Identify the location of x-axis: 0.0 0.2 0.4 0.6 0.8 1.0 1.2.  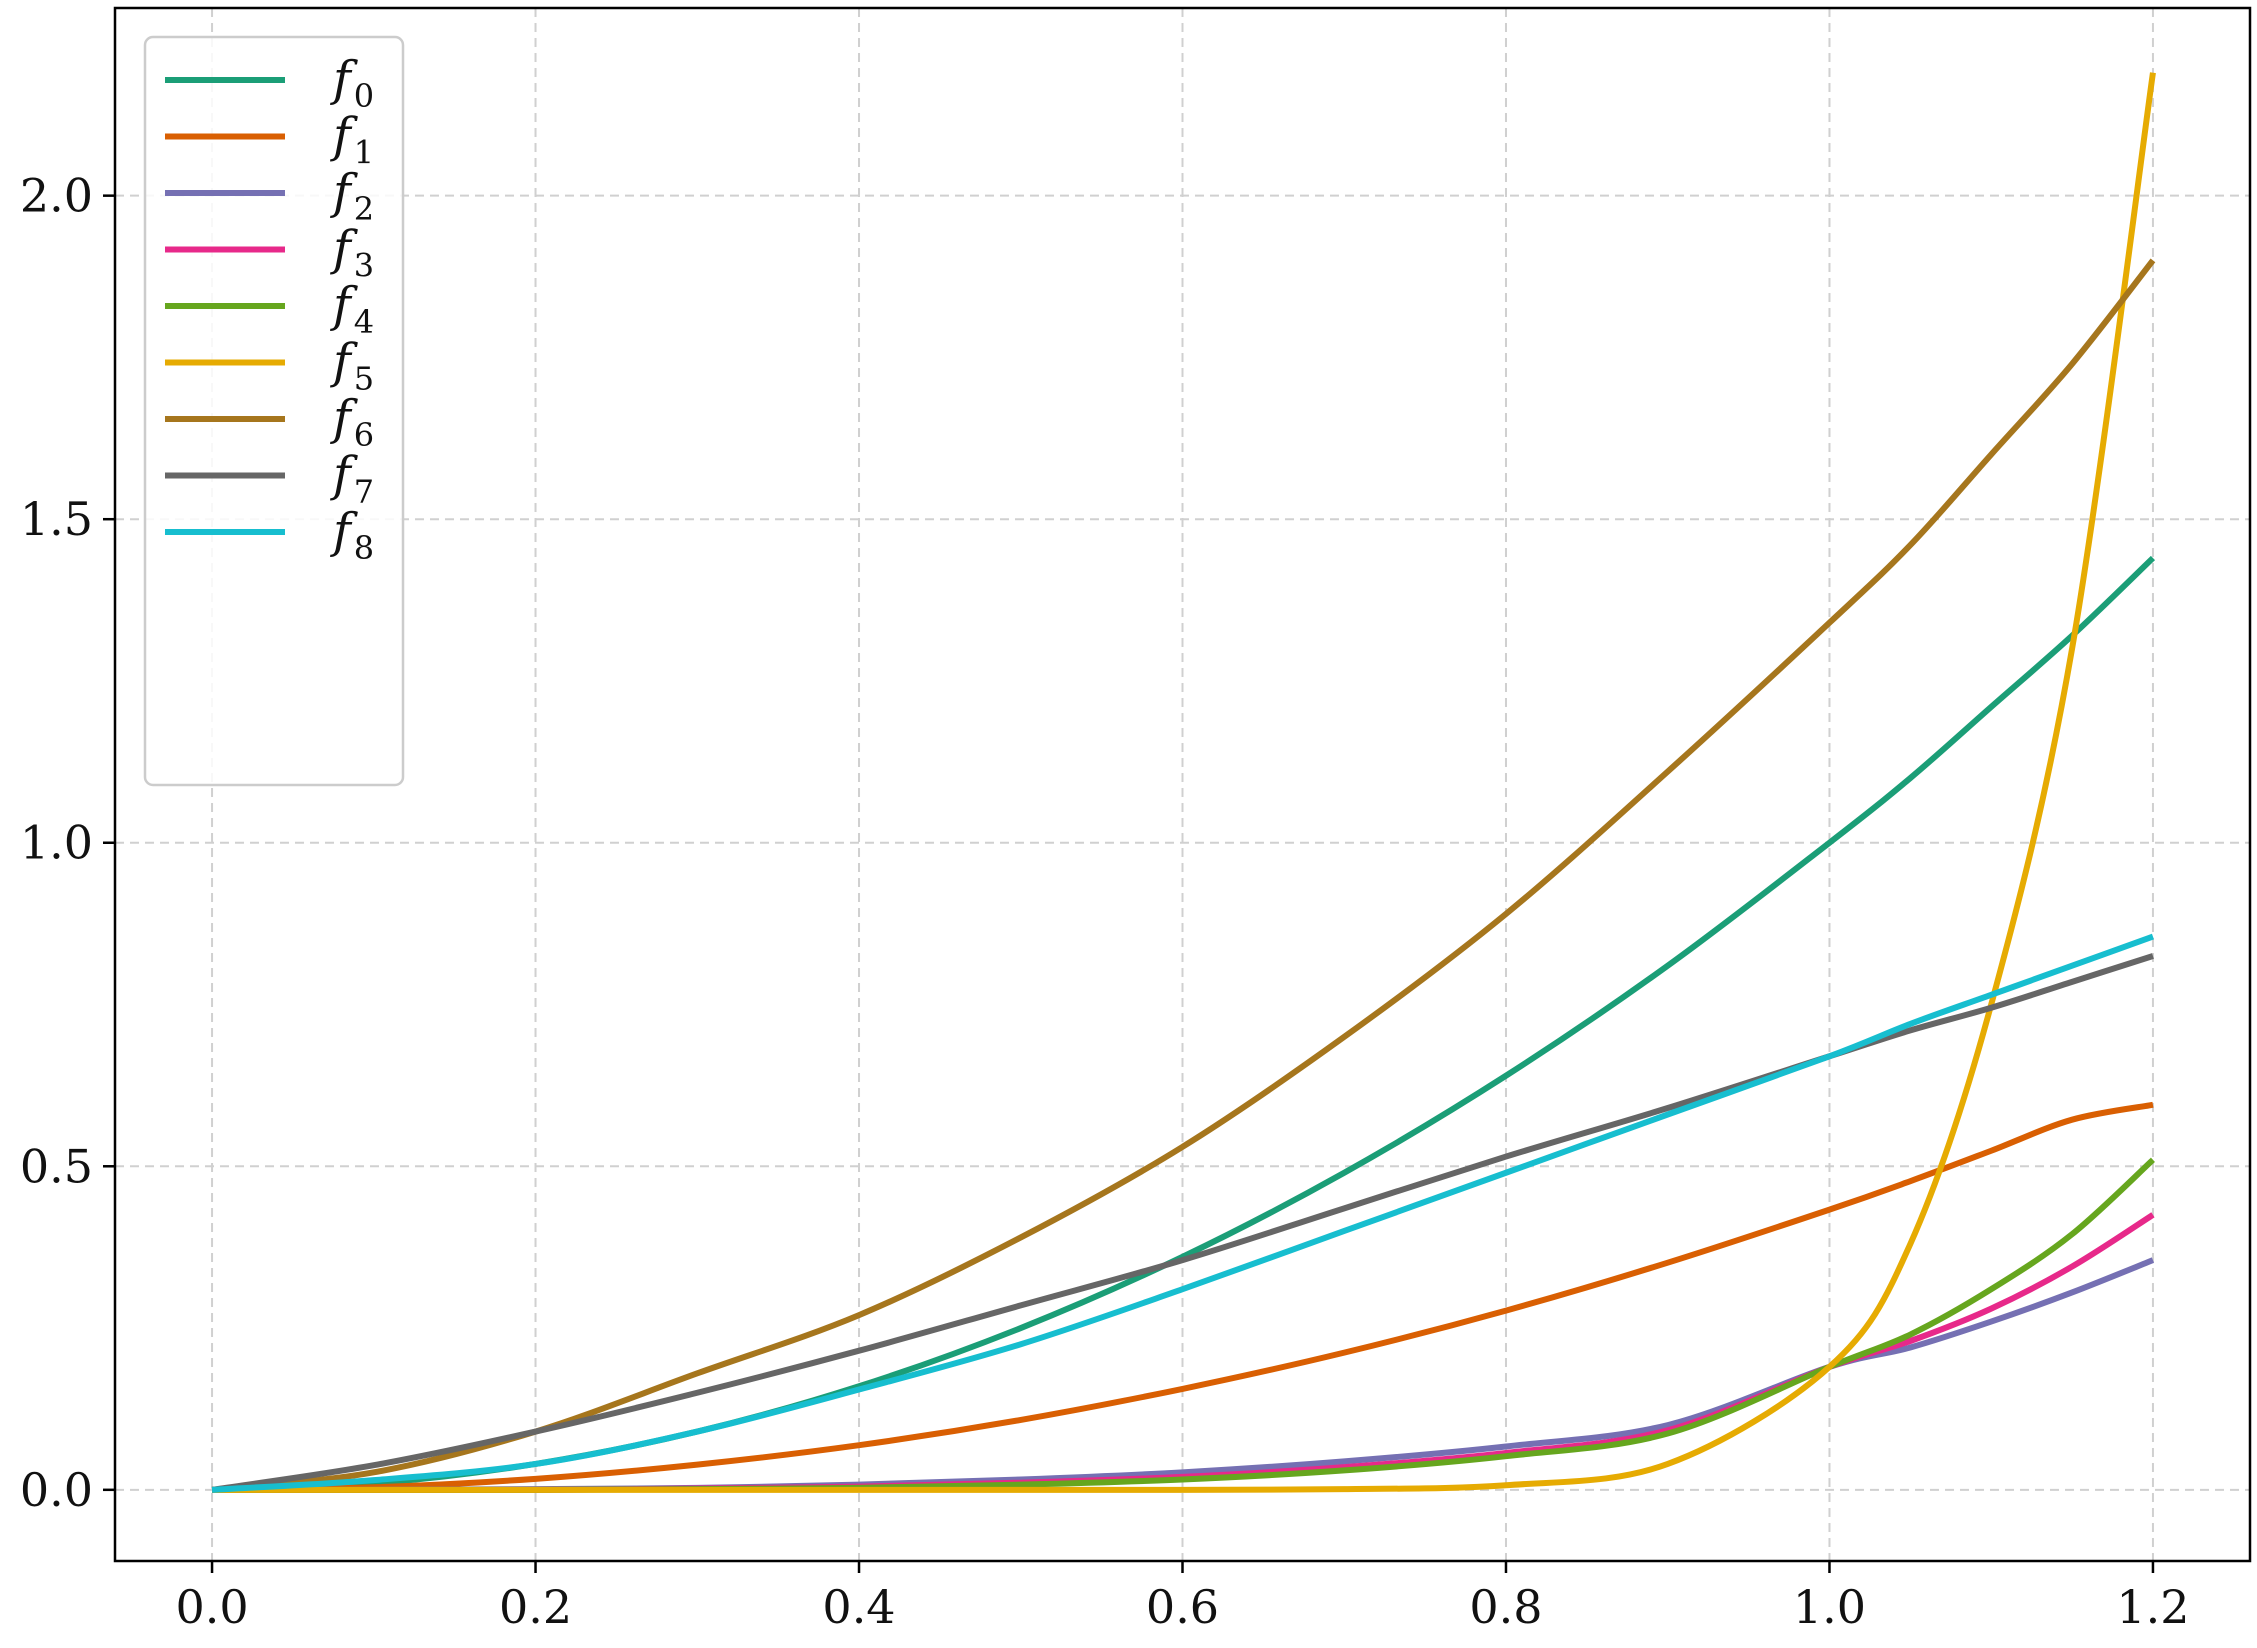
(1182, 1597).